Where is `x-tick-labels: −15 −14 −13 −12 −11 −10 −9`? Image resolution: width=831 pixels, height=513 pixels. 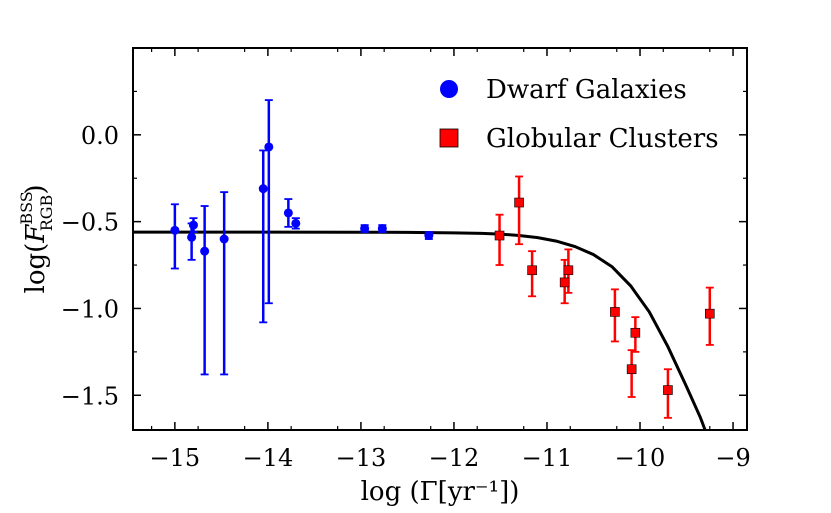
x-tick-labels: −15 −14 −13 −12 −11 −10 −9 is located at coordinates (450, 458).